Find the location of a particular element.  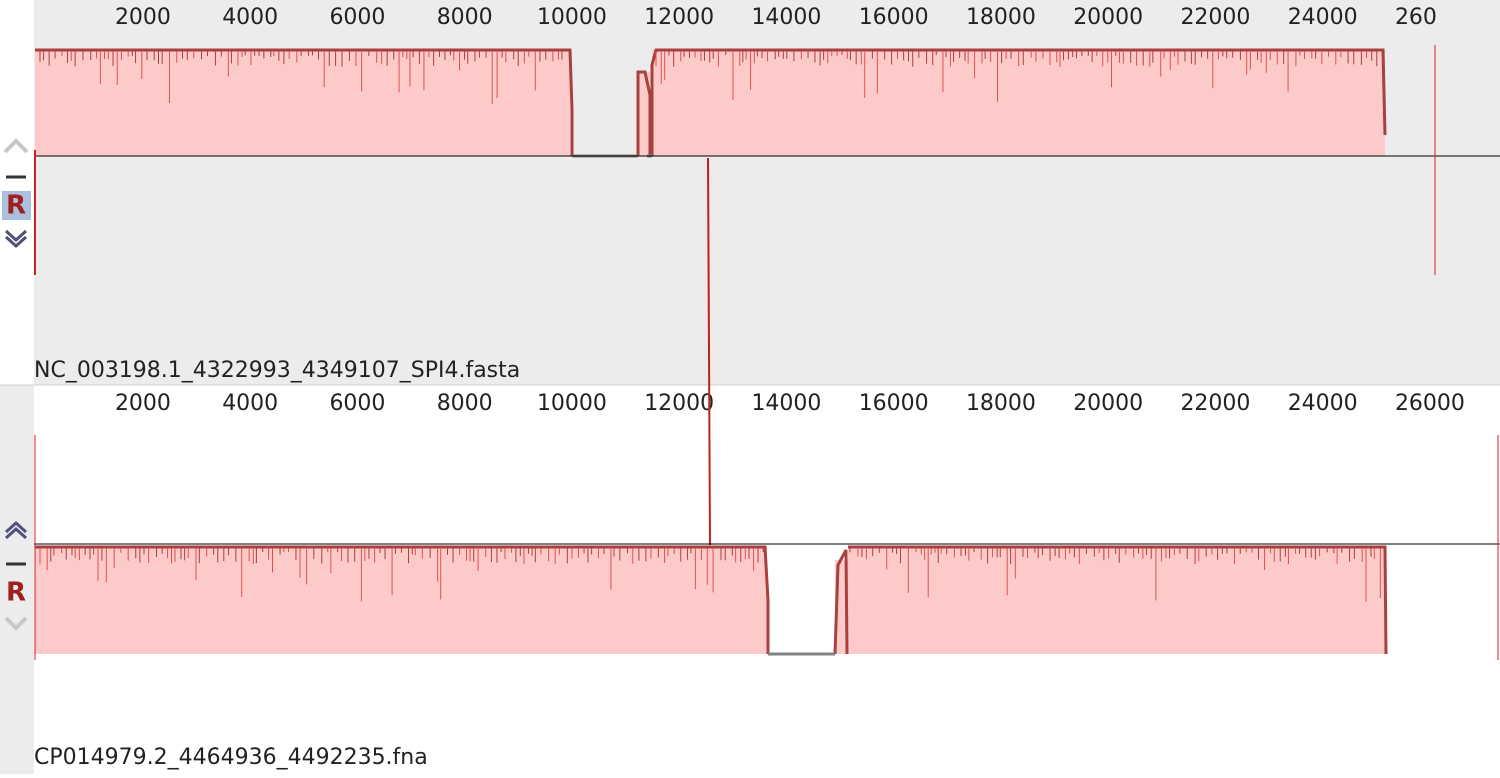

reverse-button-bg is located at coordinates (16, 205).